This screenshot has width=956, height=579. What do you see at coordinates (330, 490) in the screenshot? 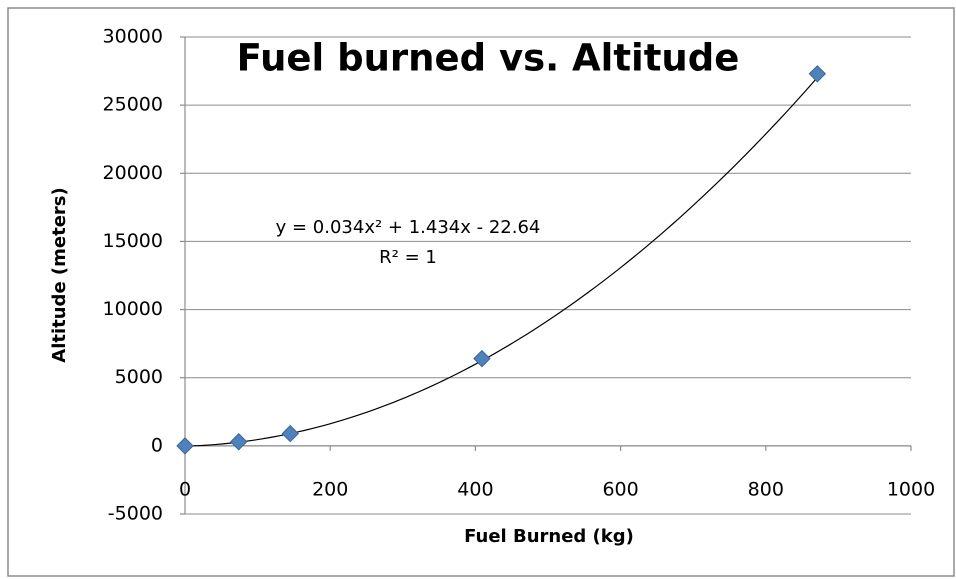
I see `x-tick-label: 200` at bounding box center [330, 490].